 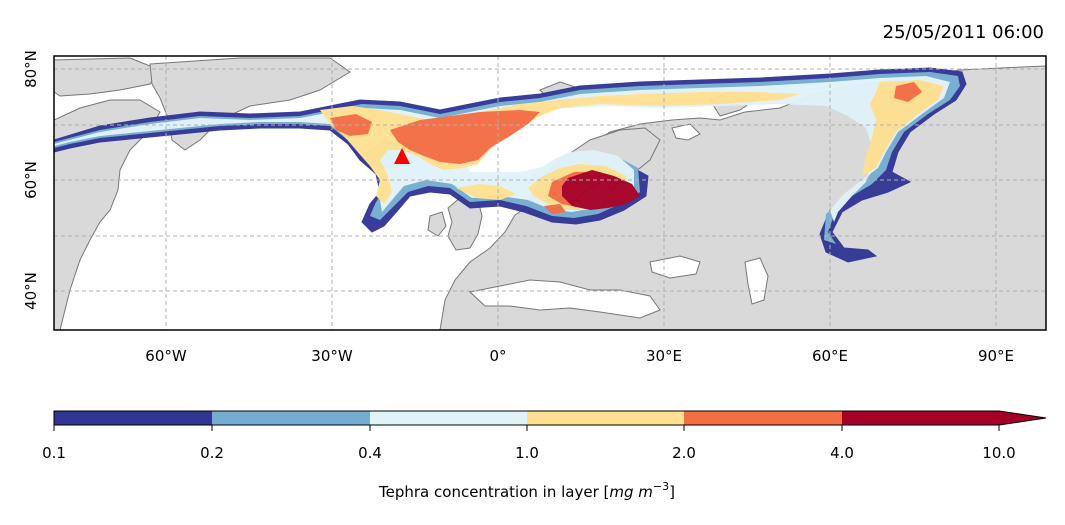 What do you see at coordinates (107, 214) in the screenshot?
I see `land-north-america` at bounding box center [107, 214].